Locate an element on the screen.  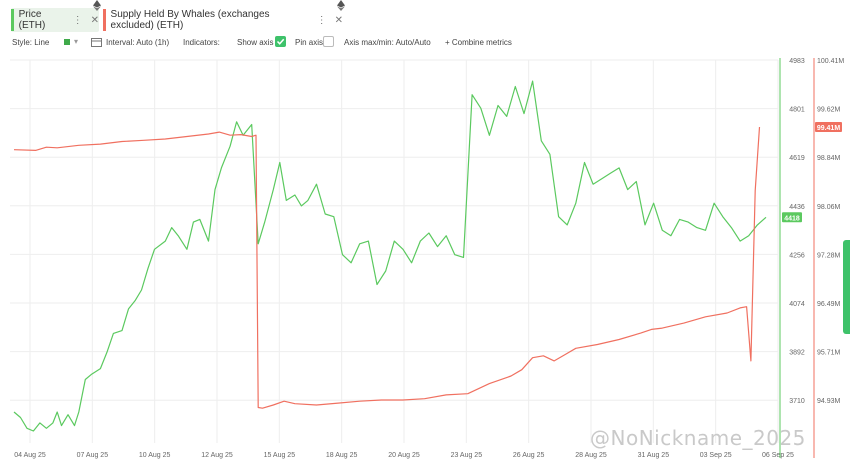
x-tick-label: 20 Aug 25 is located at coordinates (404, 455).